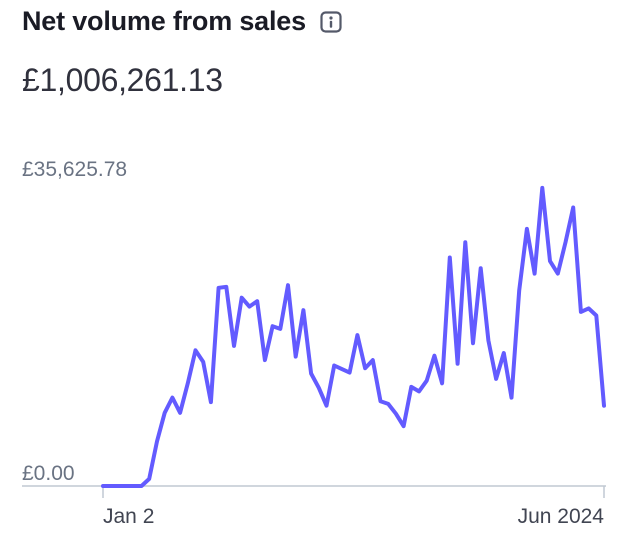 The height and width of the screenshot is (544, 638). What do you see at coordinates (74, 169) in the screenshot?
I see `y-tick-label-max: £35,625.78` at bounding box center [74, 169].